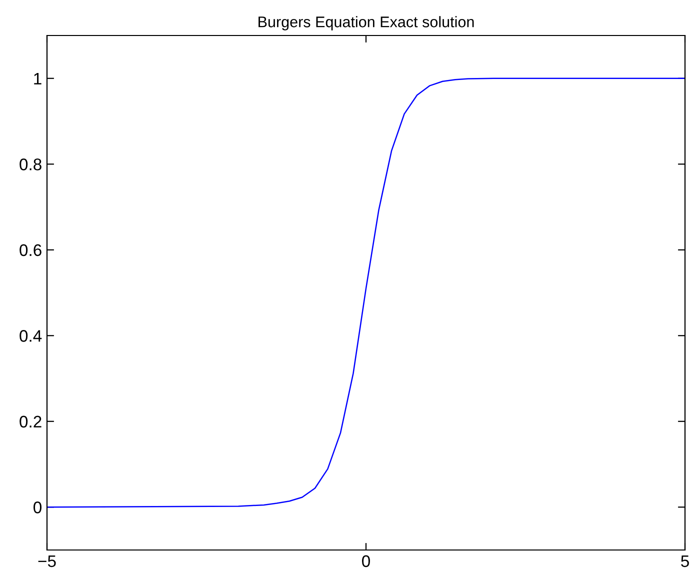 The image size is (696, 575). What do you see at coordinates (31, 250) in the screenshot?
I see `y-tick-label: 0.6` at bounding box center [31, 250].